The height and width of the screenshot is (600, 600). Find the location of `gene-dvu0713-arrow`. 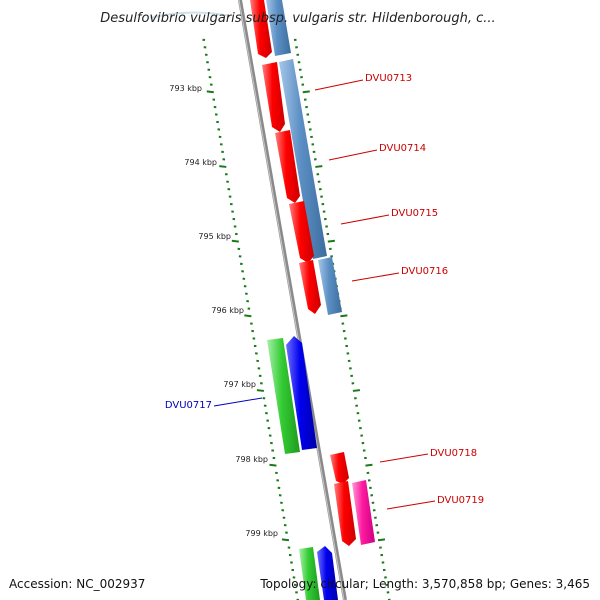

gene-dvu0713-arrow is located at coordinates (261, 29).